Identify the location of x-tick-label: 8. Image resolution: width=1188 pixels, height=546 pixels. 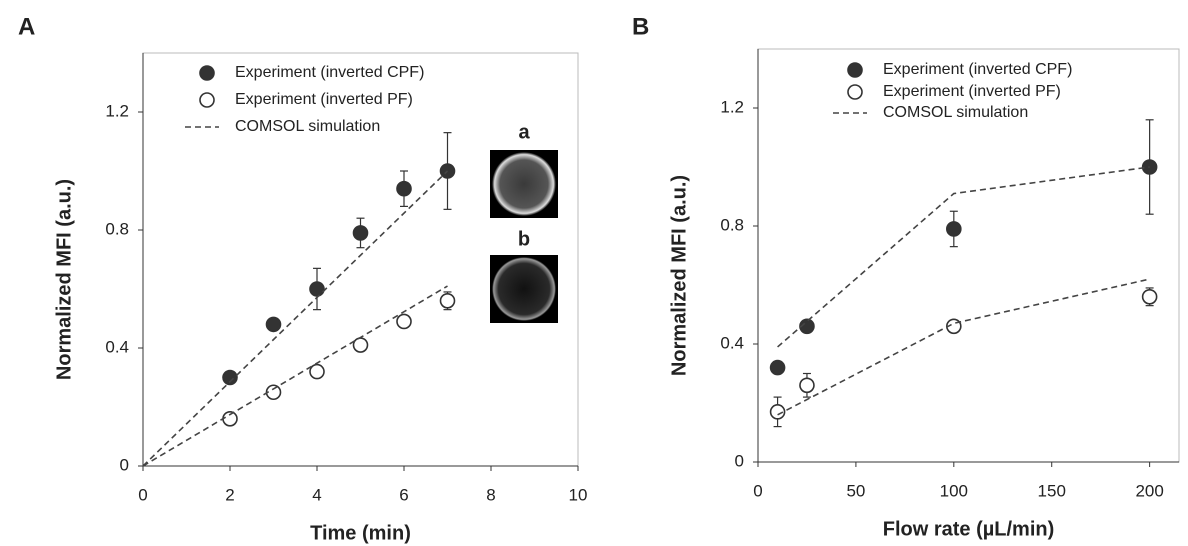
(490, 494).